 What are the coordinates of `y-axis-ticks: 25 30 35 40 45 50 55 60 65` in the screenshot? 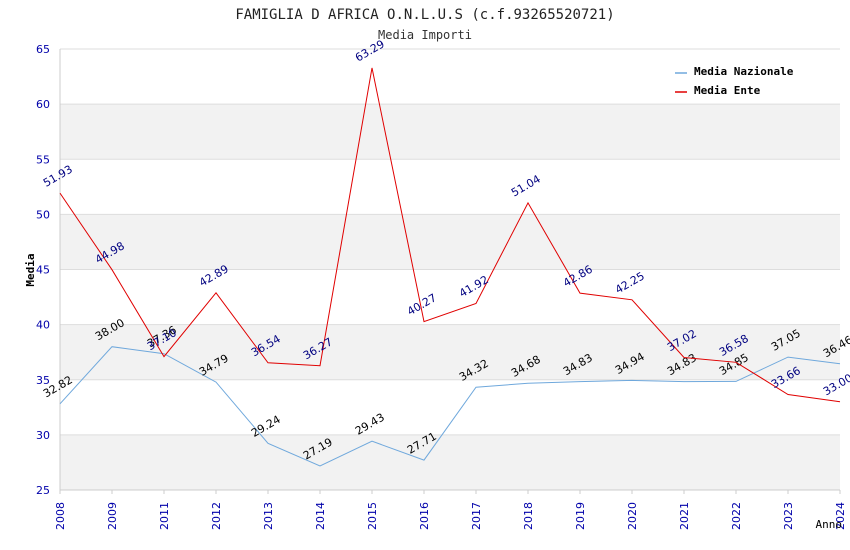 It's located at (43, 270).